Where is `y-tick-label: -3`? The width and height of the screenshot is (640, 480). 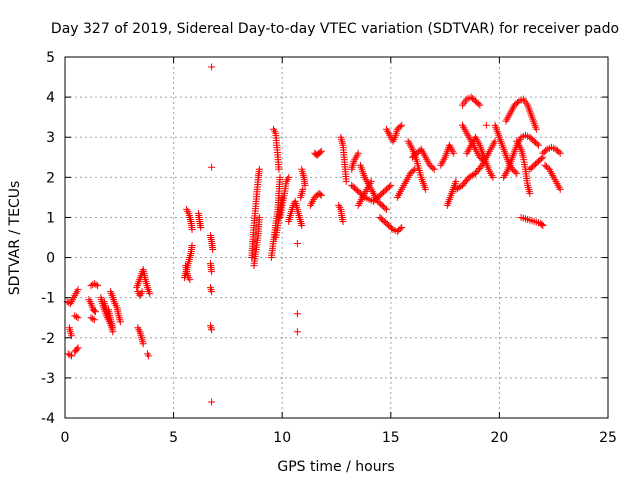
y-tick-label: -3 is located at coordinates (48, 379).